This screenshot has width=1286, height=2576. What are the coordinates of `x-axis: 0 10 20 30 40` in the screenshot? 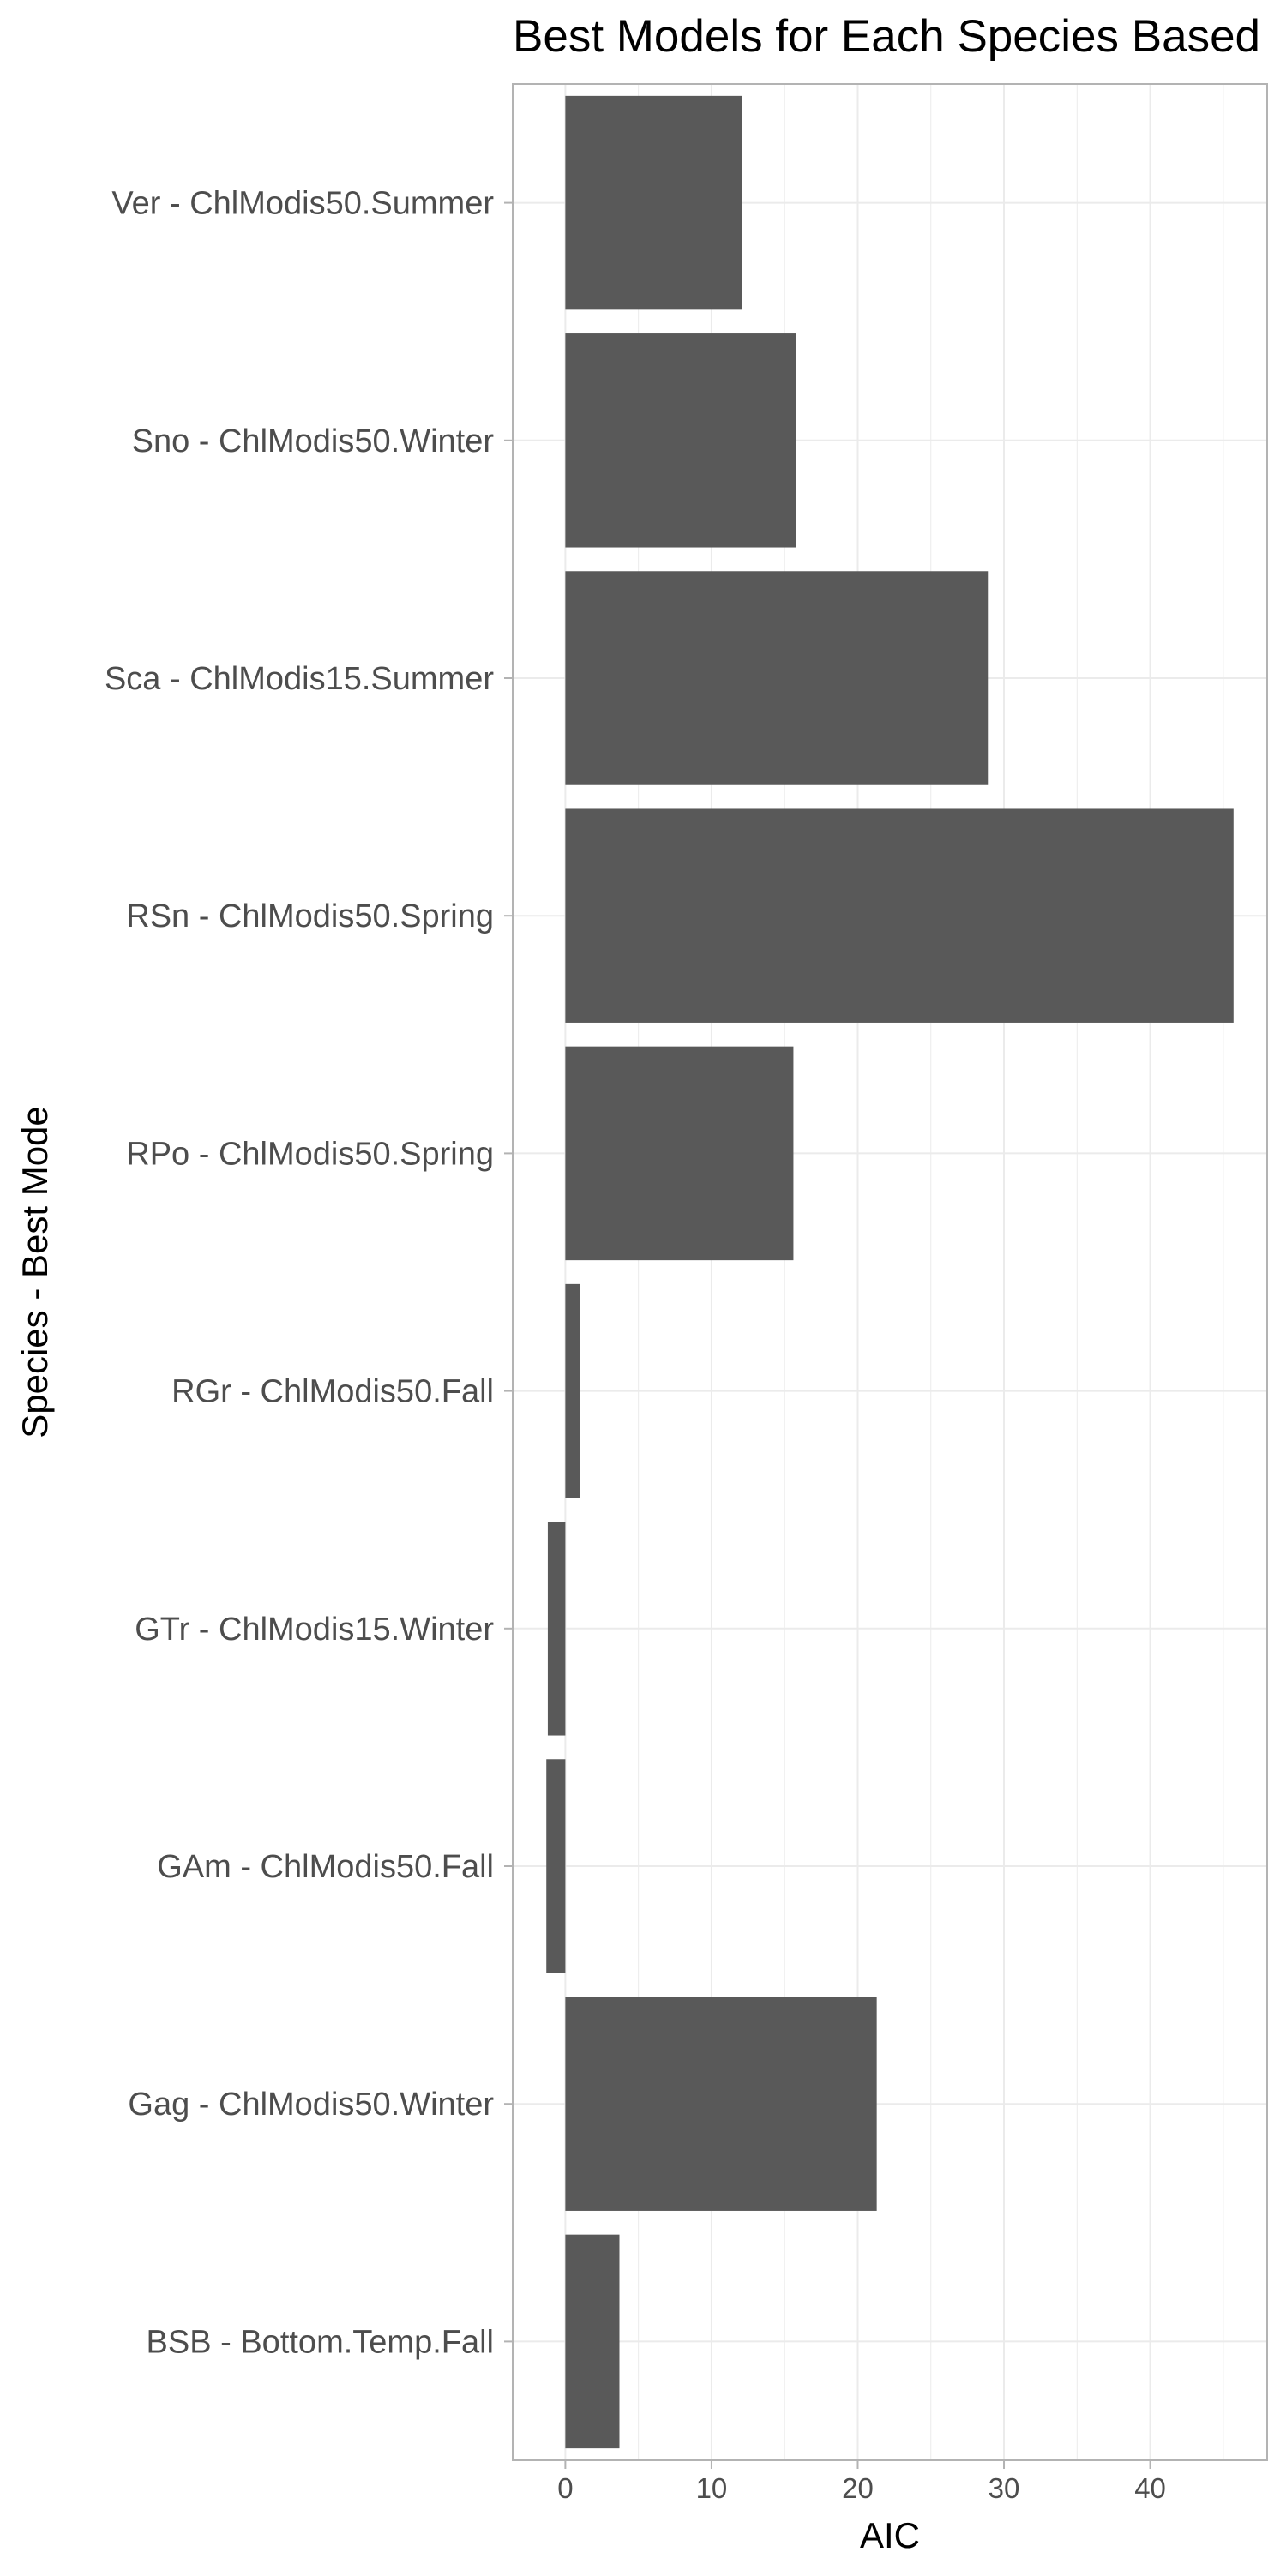 It's located at (861, 2482).